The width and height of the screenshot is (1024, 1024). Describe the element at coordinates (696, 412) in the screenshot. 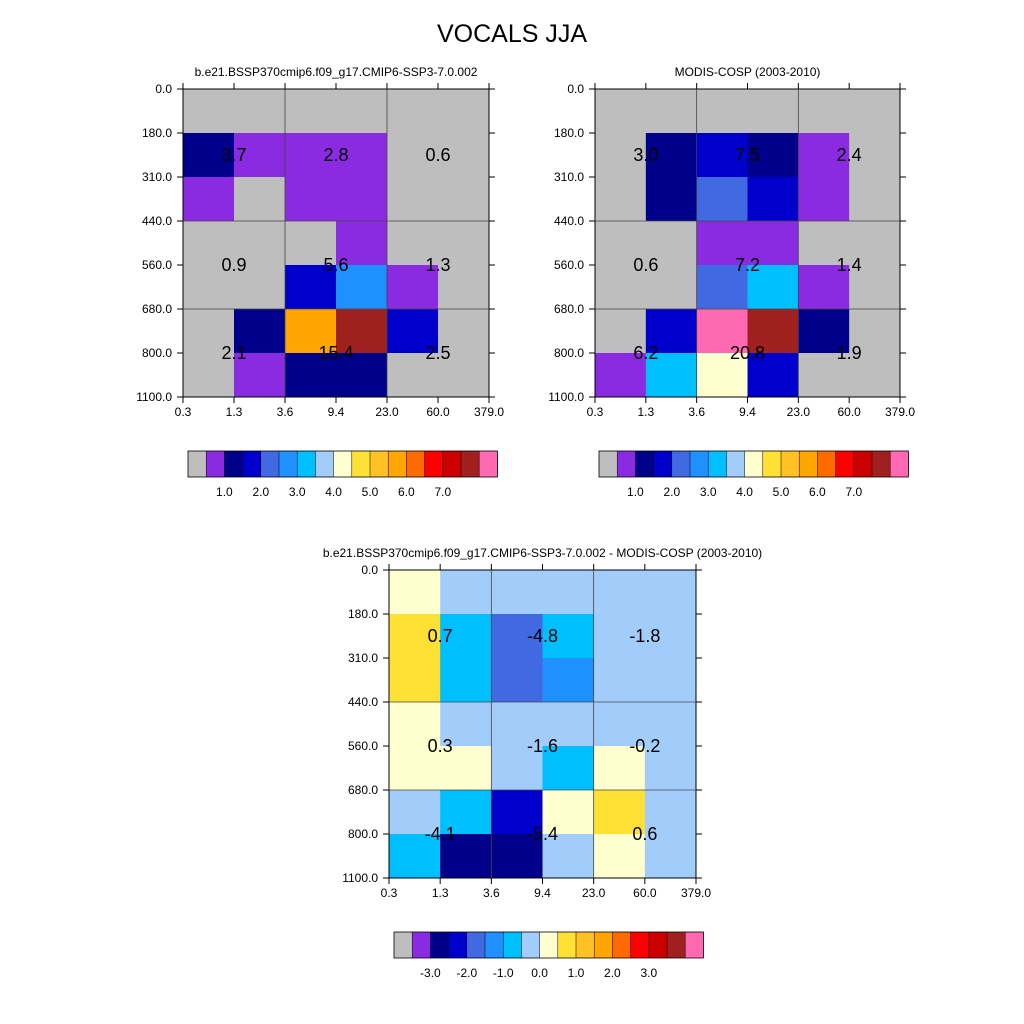

I see `x-tick-label: 3.6` at that location.